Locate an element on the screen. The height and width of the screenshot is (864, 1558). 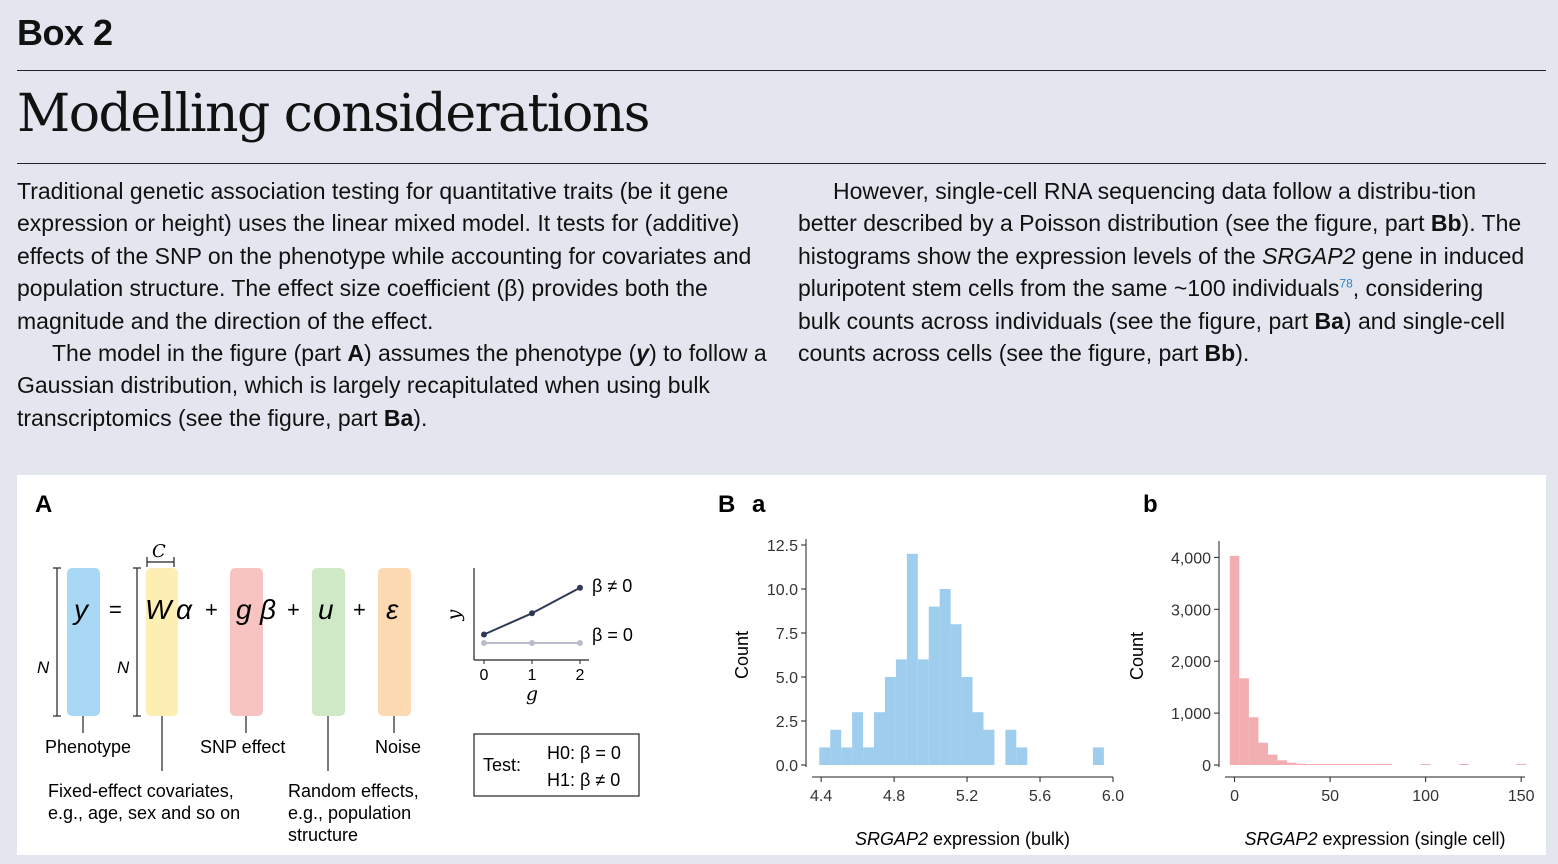
eq-w: W is located at coordinates (159, 609).